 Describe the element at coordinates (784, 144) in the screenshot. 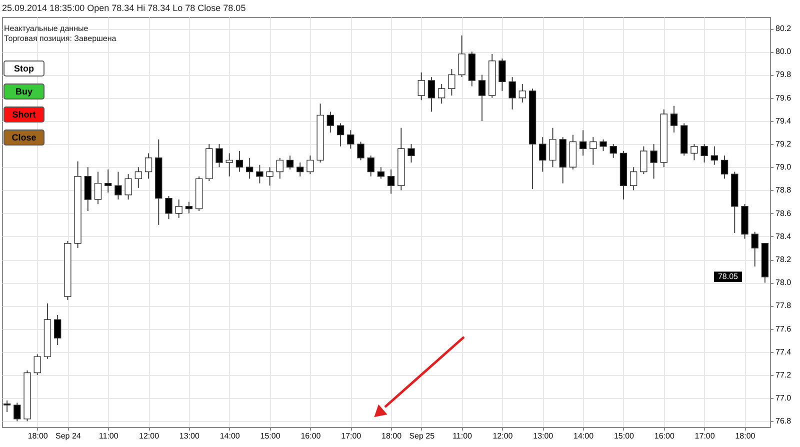

I see `y-tick-label: 79.2` at that location.